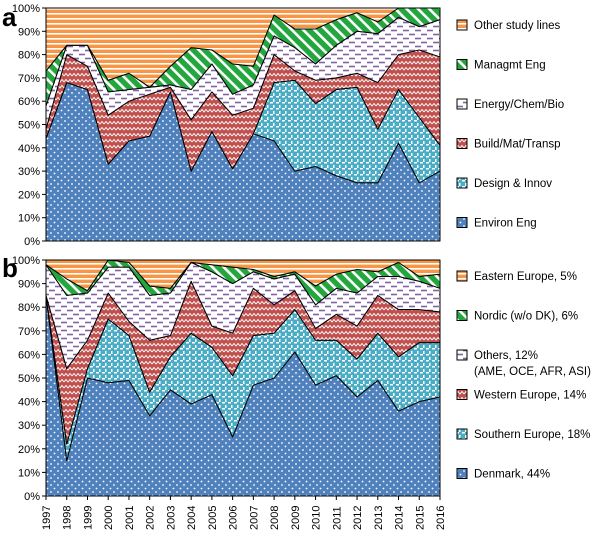 This screenshot has width=608, height=535. Describe the element at coordinates (130, 518) in the screenshot. I see `x-tick-label: 2001` at that location.